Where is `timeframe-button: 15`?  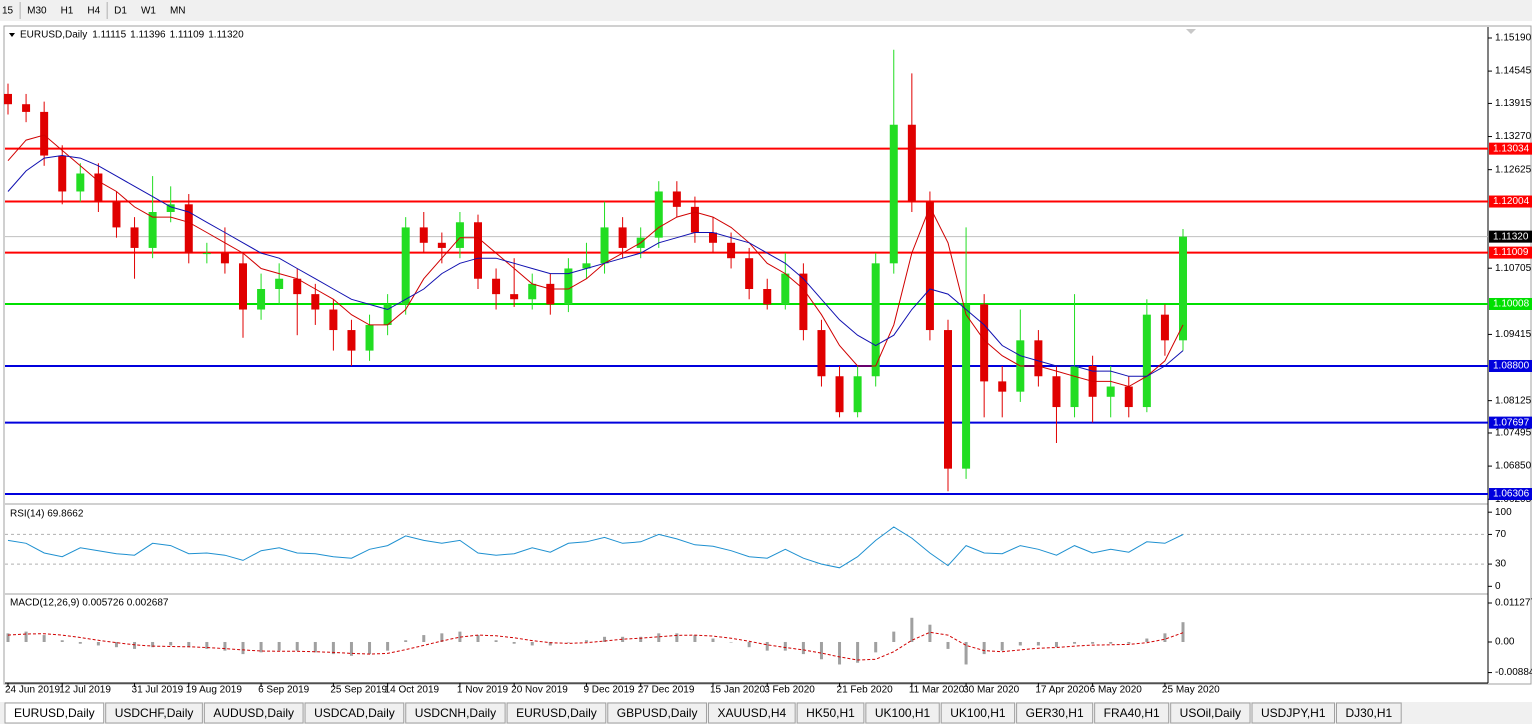
timeframe-button: 15 is located at coordinates (8, 11).